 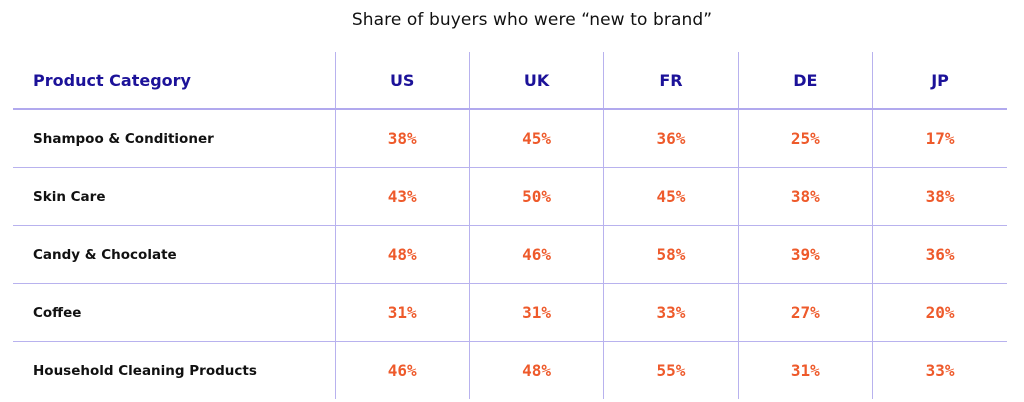 What do you see at coordinates (806, 81) in the screenshot?
I see `column-header-de: DE` at bounding box center [806, 81].